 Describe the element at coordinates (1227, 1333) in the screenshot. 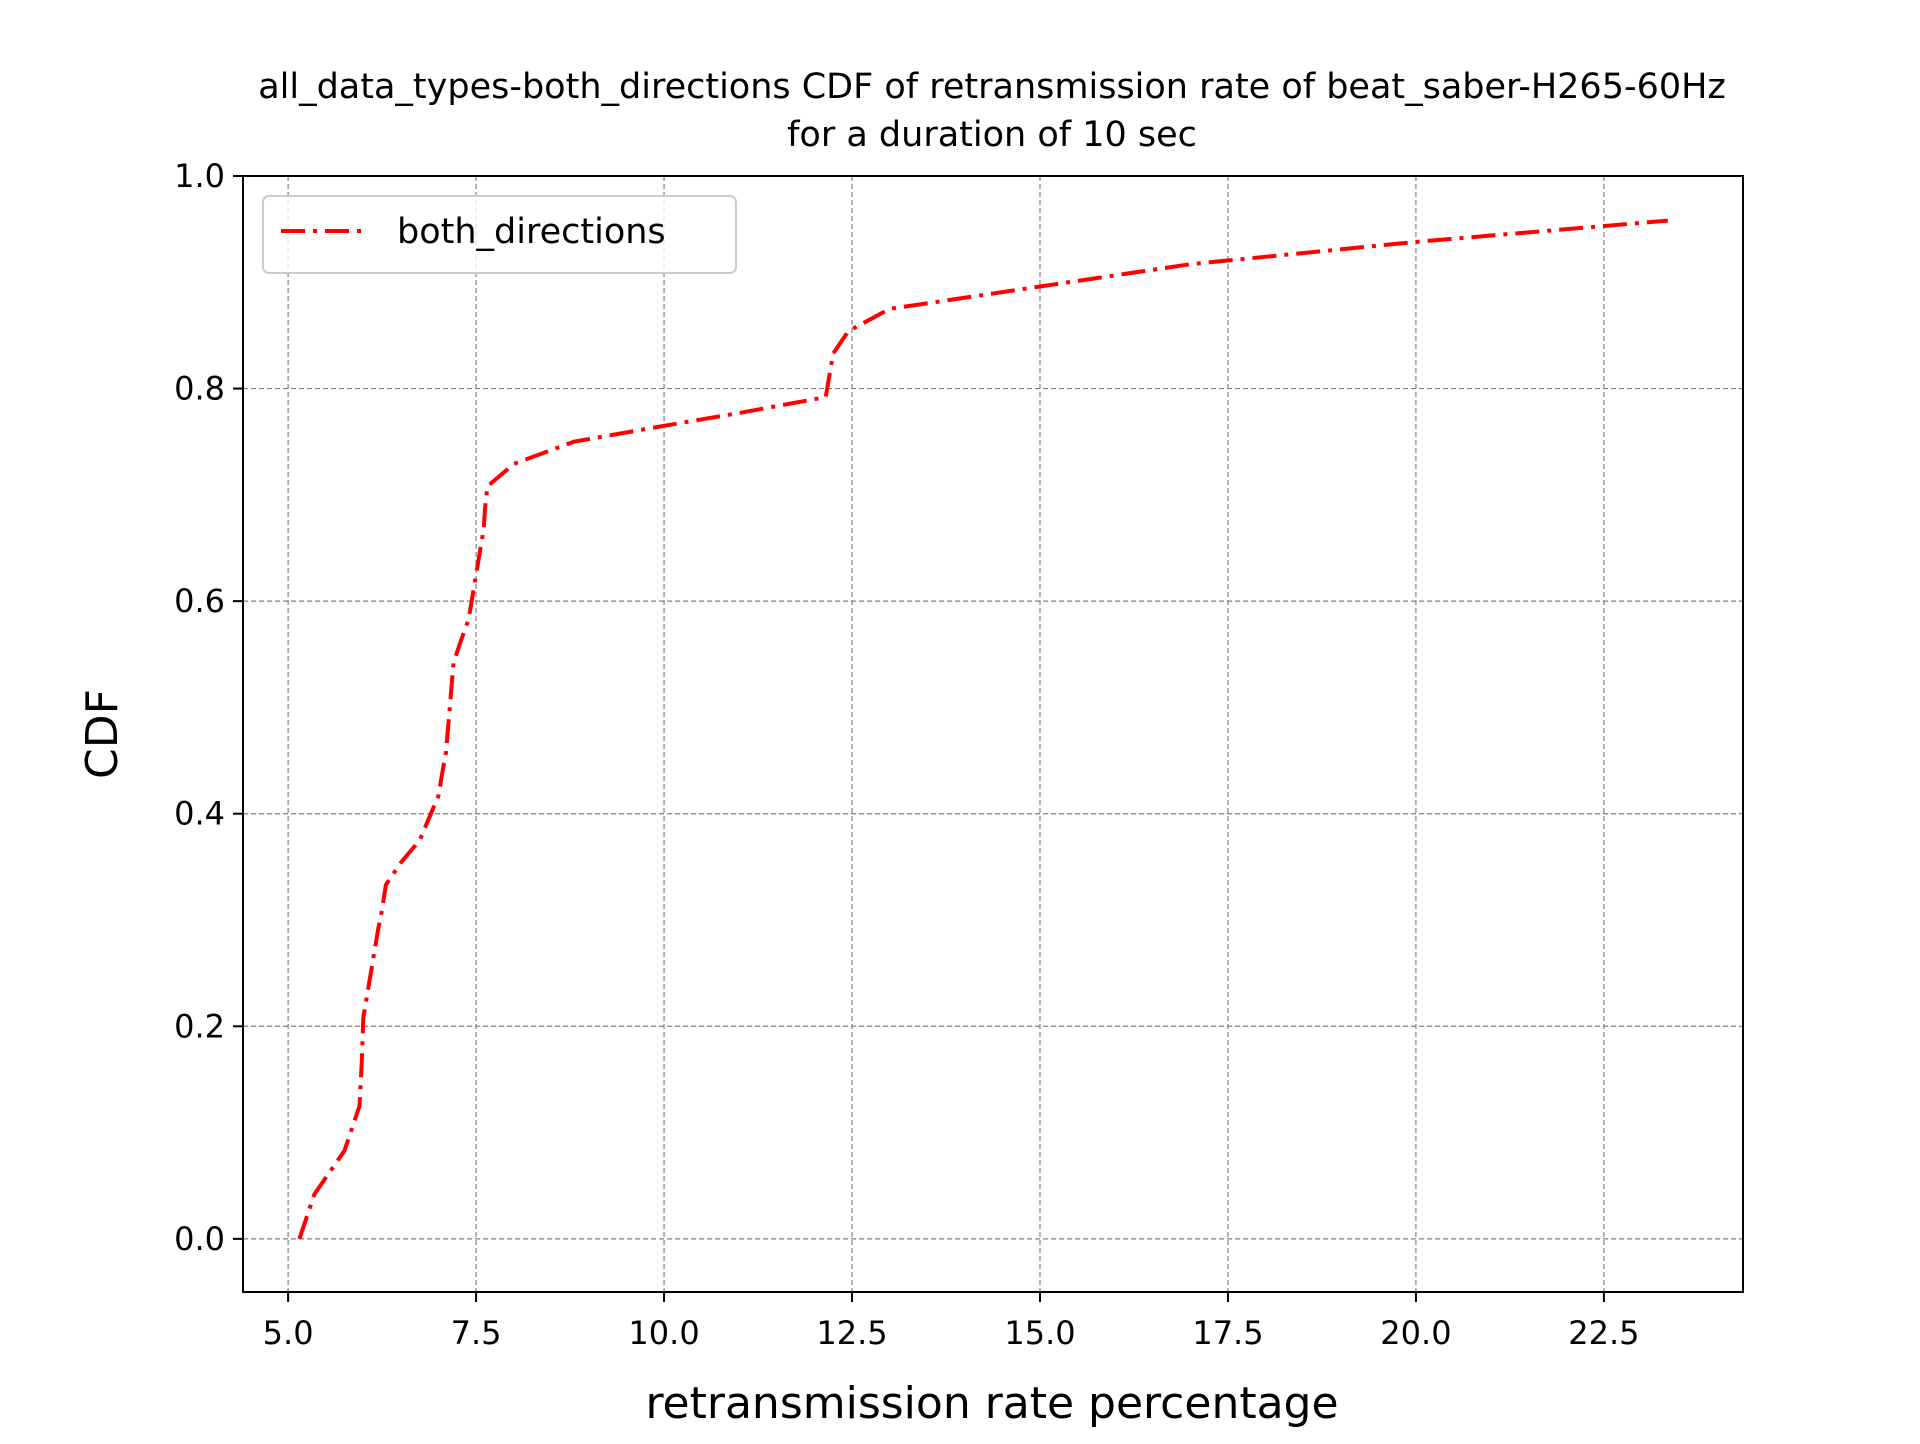

I see `x-tick-label: 17.5` at that location.